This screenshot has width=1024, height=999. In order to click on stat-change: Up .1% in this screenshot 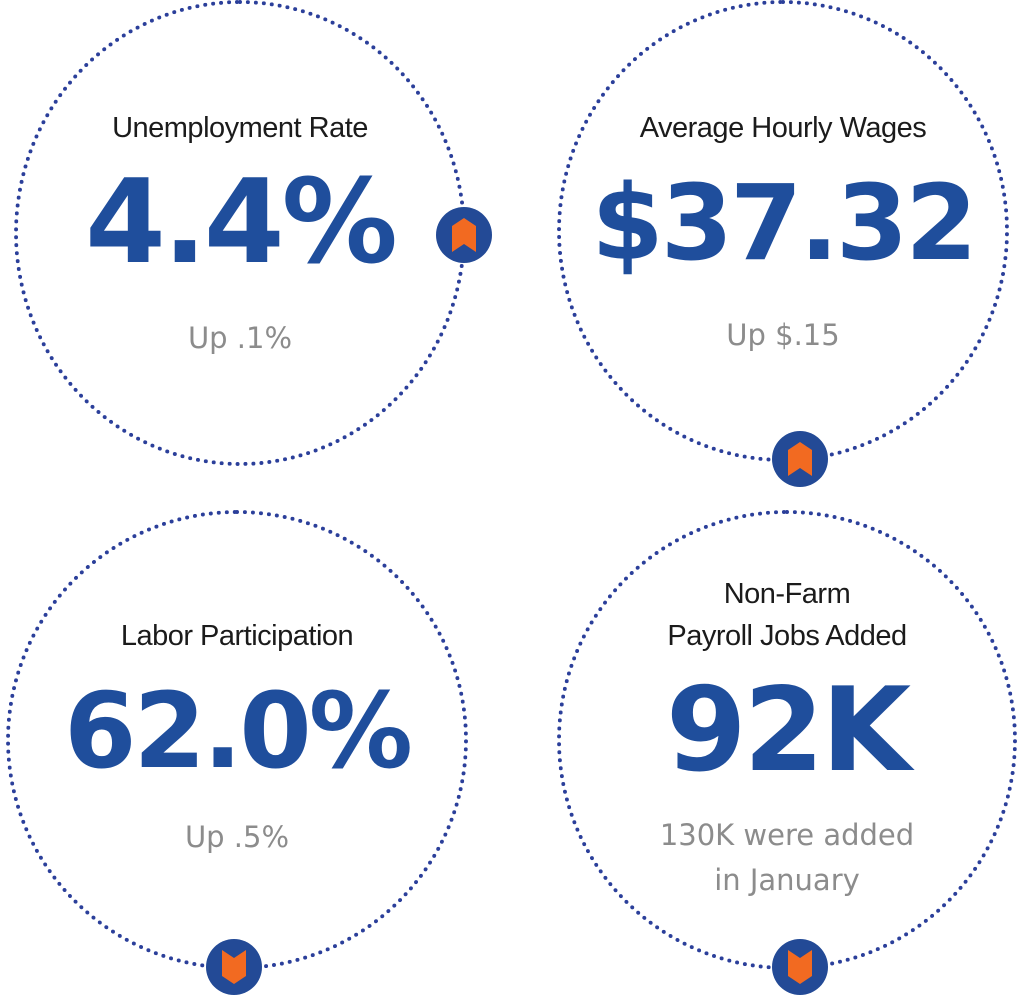, I will do `click(240, 338)`.